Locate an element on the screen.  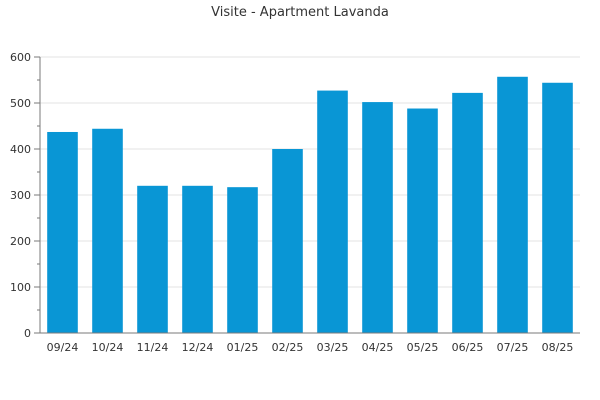
y-tick-label: 300 is located at coordinates (20, 195).